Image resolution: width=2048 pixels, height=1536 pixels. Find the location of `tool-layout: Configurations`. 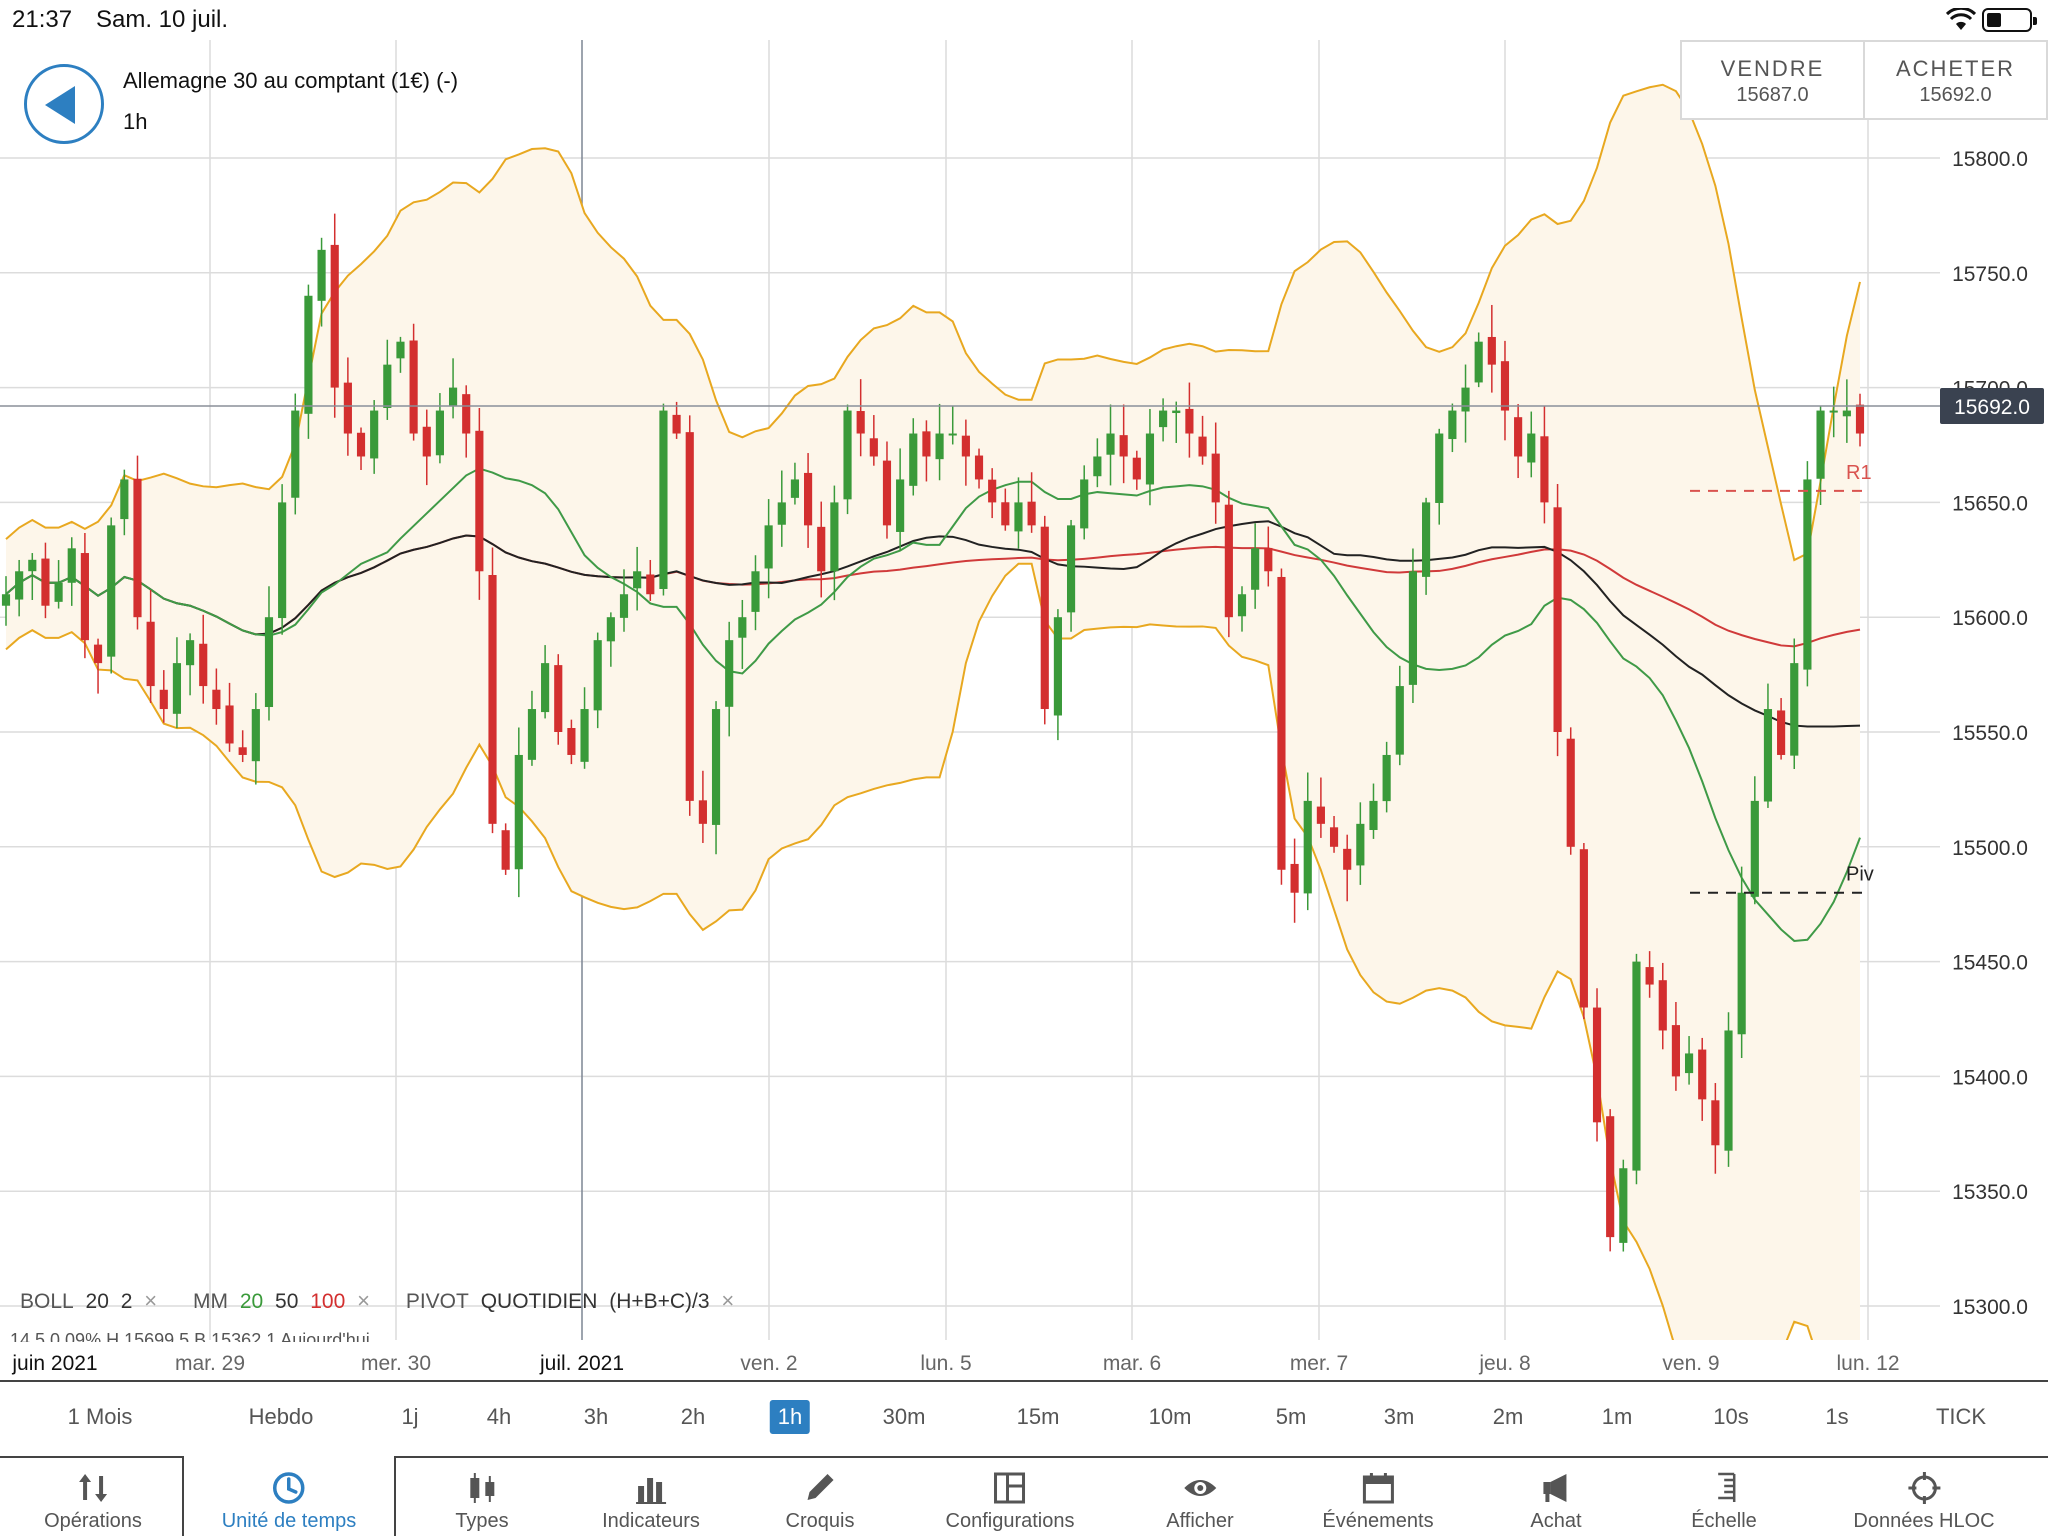

tool-layout: Configurations is located at coordinates (1010, 1497).